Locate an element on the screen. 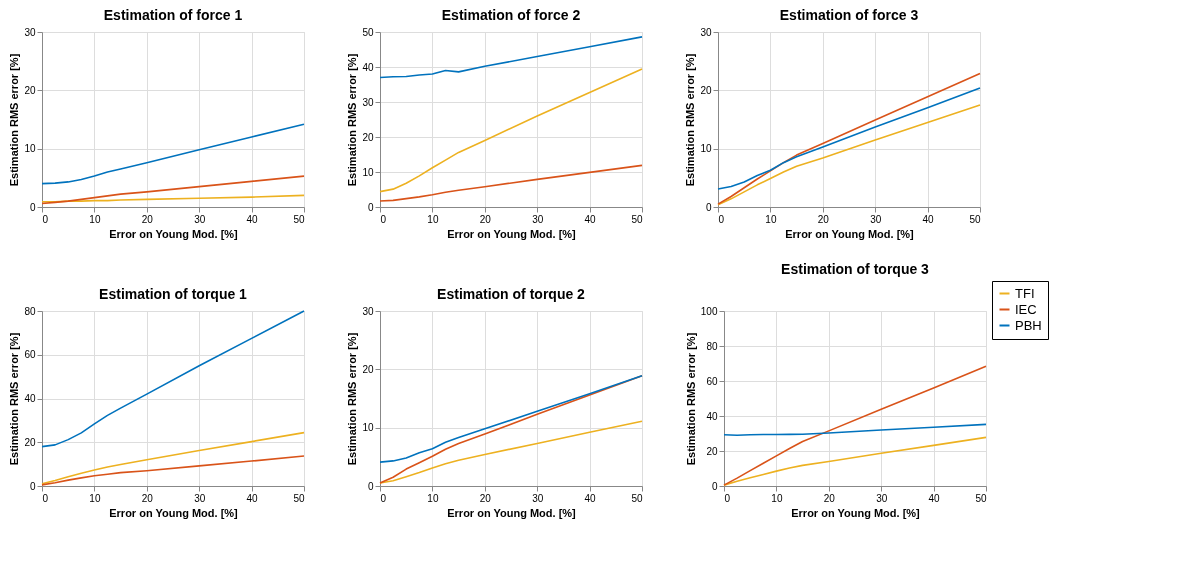  chart-title: Estimation of force 3 is located at coordinates (849, 15).